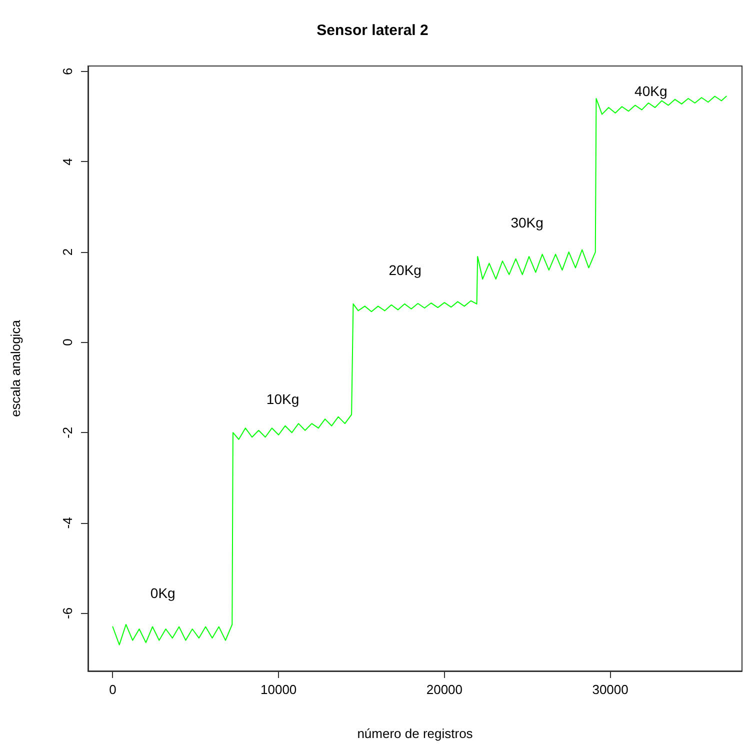 Image resolution: width=745 pixels, height=752 pixels. Describe the element at coordinates (527, 222) in the screenshot. I see `annotation: 30Kg` at that location.